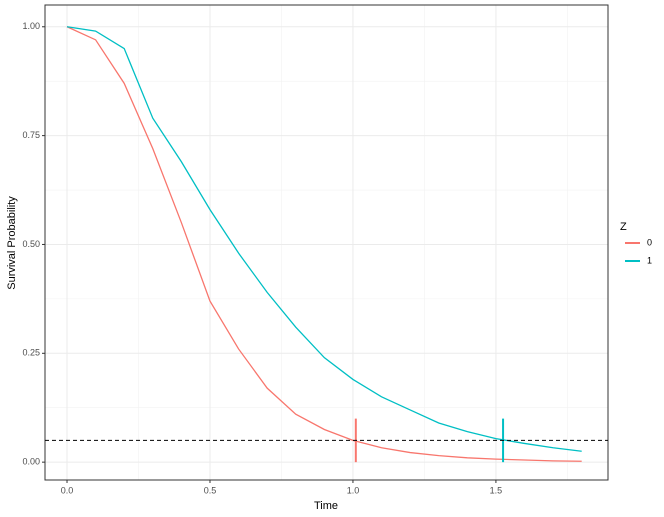 The height and width of the screenshot is (517, 664). What do you see at coordinates (31, 244) in the screenshot?
I see `y-tick-label: 0.50` at bounding box center [31, 244].